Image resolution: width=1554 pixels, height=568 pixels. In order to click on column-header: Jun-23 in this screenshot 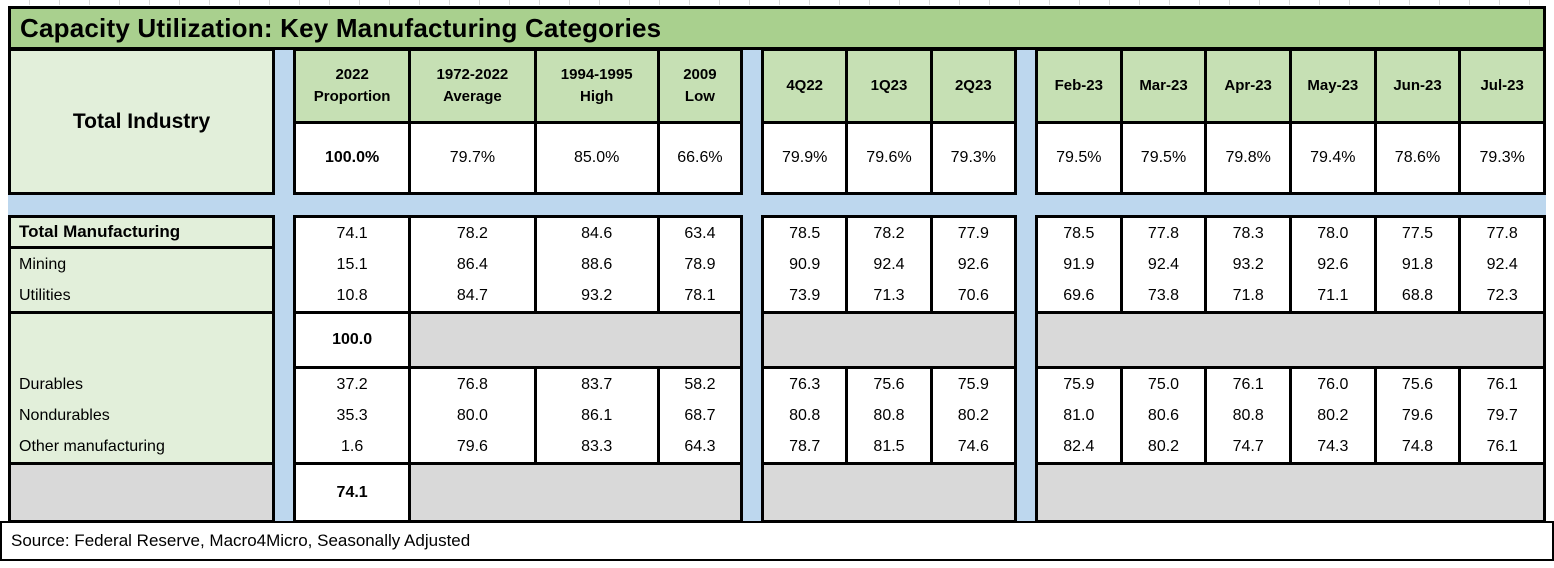, I will do `click(1417, 86)`.